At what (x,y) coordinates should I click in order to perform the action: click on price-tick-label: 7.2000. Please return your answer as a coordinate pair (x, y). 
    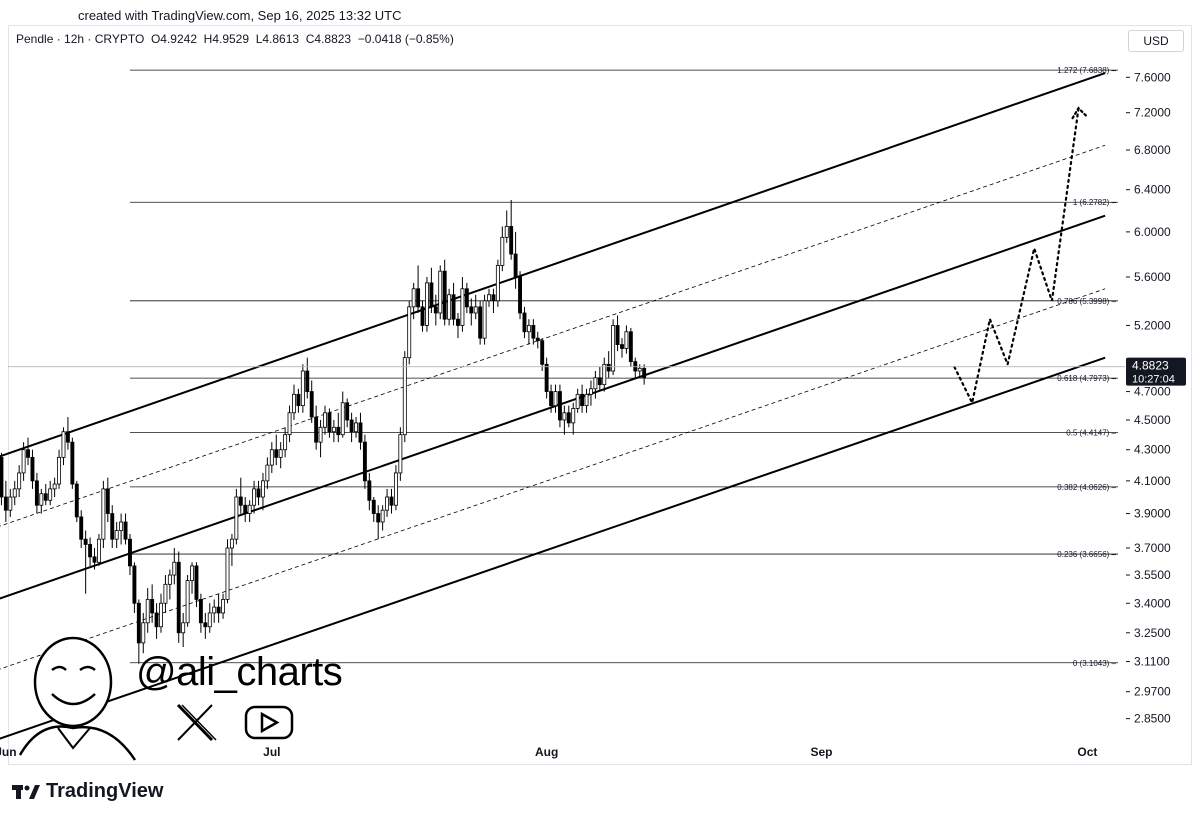
    Looking at the image, I should click on (1152, 113).